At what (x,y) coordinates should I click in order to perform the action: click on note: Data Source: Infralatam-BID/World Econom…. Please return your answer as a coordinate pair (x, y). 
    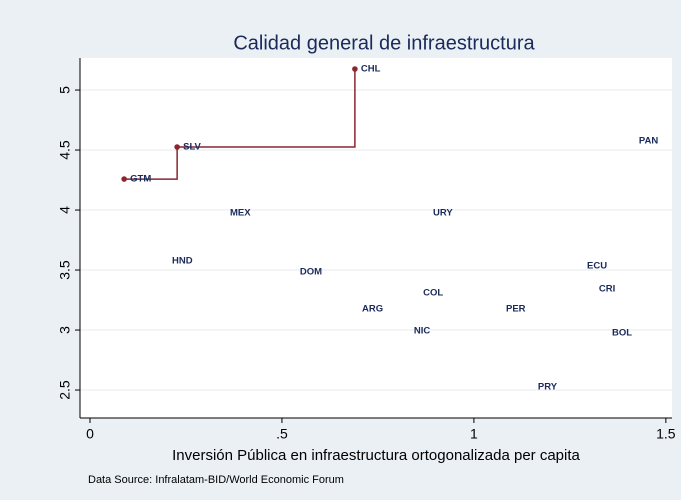
    Looking at the image, I should click on (216, 480).